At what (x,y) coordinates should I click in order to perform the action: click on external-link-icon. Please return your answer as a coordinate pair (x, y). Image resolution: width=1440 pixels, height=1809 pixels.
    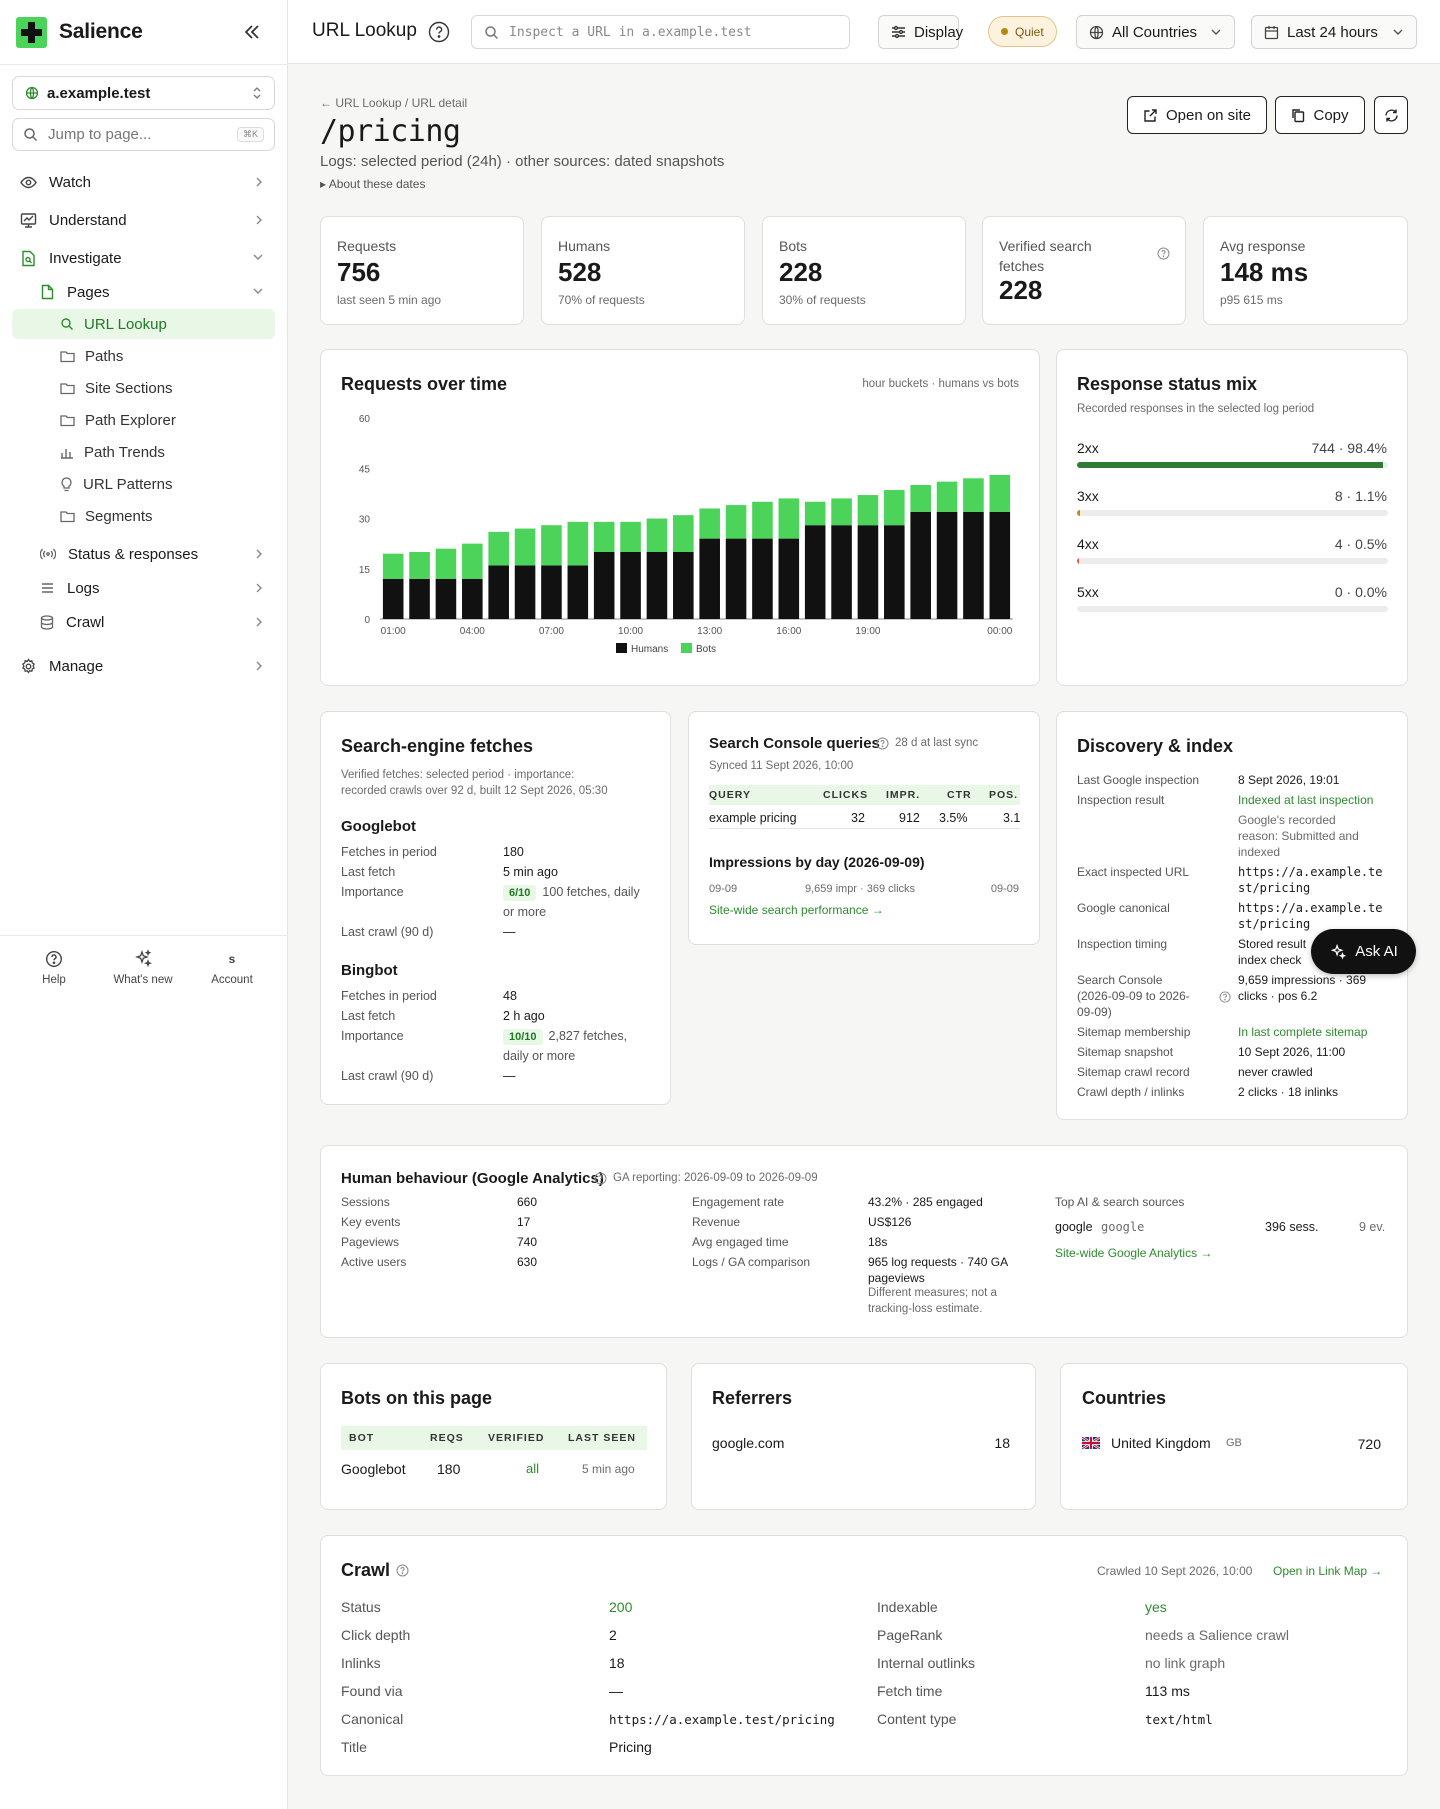
    Looking at the image, I should click on (1150, 115).